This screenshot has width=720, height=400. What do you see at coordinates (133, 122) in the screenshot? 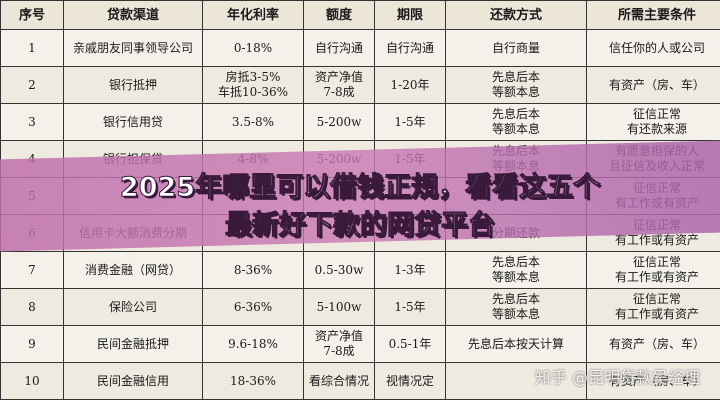
I see `table-cell: 银行信用贷` at bounding box center [133, 122].